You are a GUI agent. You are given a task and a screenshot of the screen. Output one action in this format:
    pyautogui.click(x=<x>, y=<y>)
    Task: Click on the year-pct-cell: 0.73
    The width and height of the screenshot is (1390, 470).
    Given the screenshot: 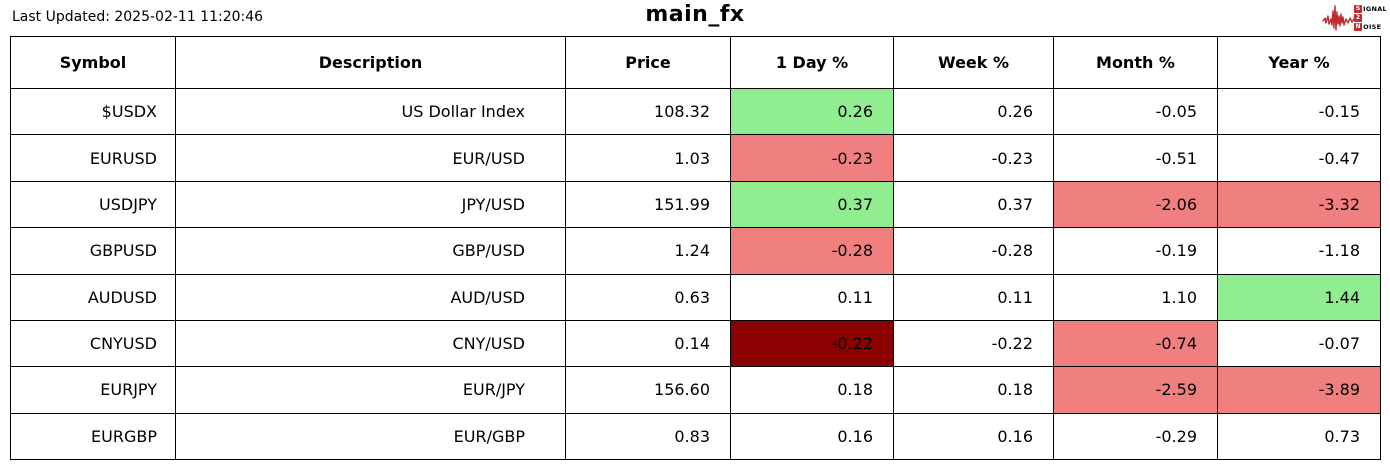 What is the action you would take?
    pyautogui.click(x=1299, y=436)
    